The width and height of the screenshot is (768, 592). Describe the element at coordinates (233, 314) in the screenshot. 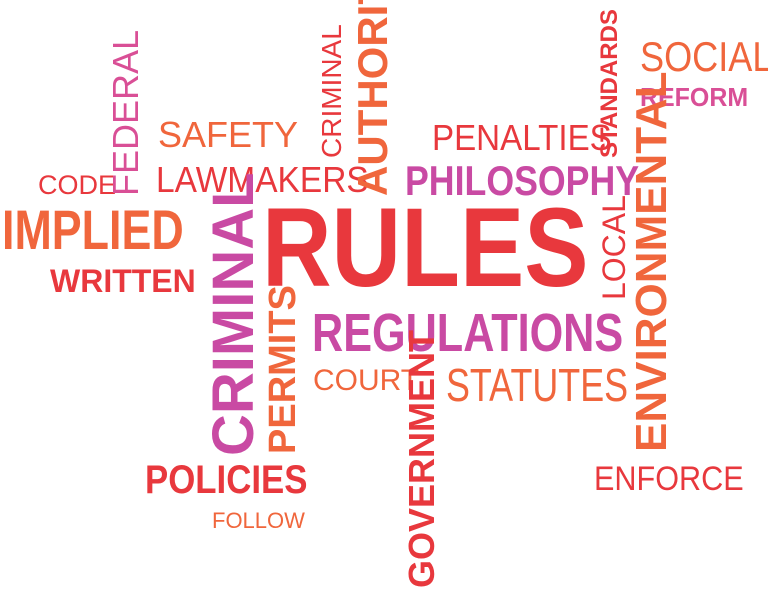

I see `word-criminal-large: CRIMINAL` at that location.